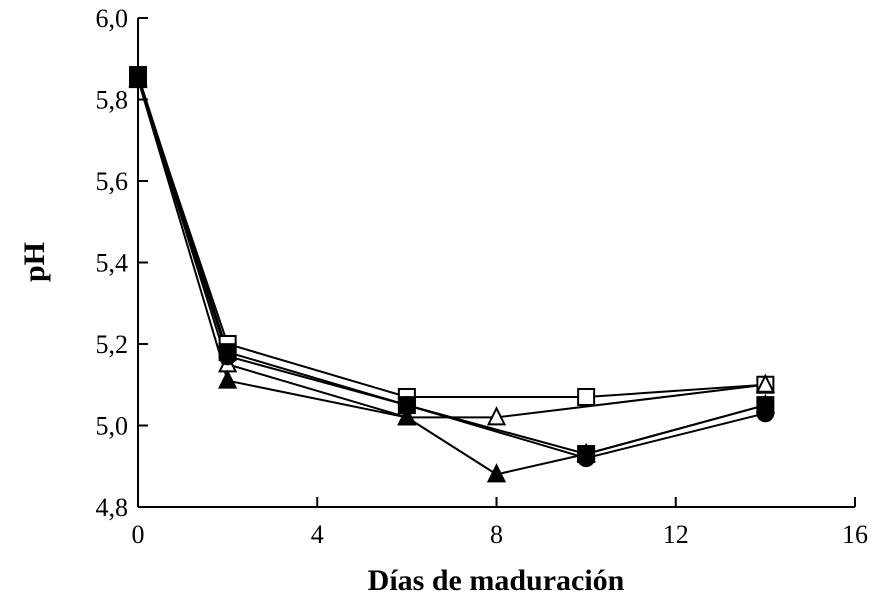  What do you see at coordinates (112, 181) in the screenshot?
I see `y-tick-label: 5,6` at bounding box center [112, 181].